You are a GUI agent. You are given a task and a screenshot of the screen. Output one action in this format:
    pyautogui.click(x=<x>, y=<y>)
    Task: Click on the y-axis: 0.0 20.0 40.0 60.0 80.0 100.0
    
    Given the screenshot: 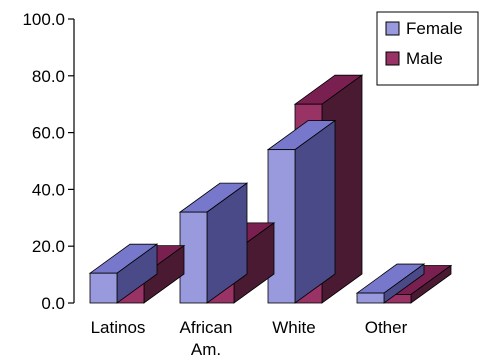 What is the action you would take?
    pyautogui.click(x=48, y=161)
    